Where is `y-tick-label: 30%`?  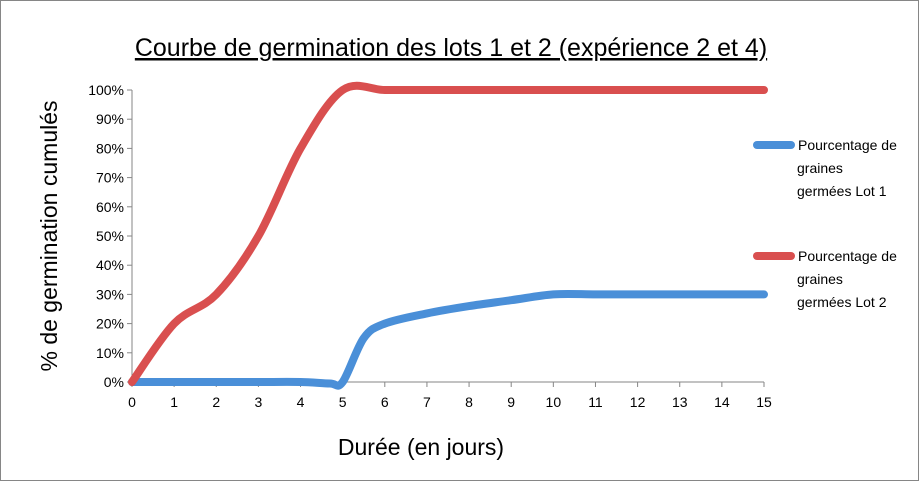
y-tick-label: 30% is located at coordinates (110, 294).